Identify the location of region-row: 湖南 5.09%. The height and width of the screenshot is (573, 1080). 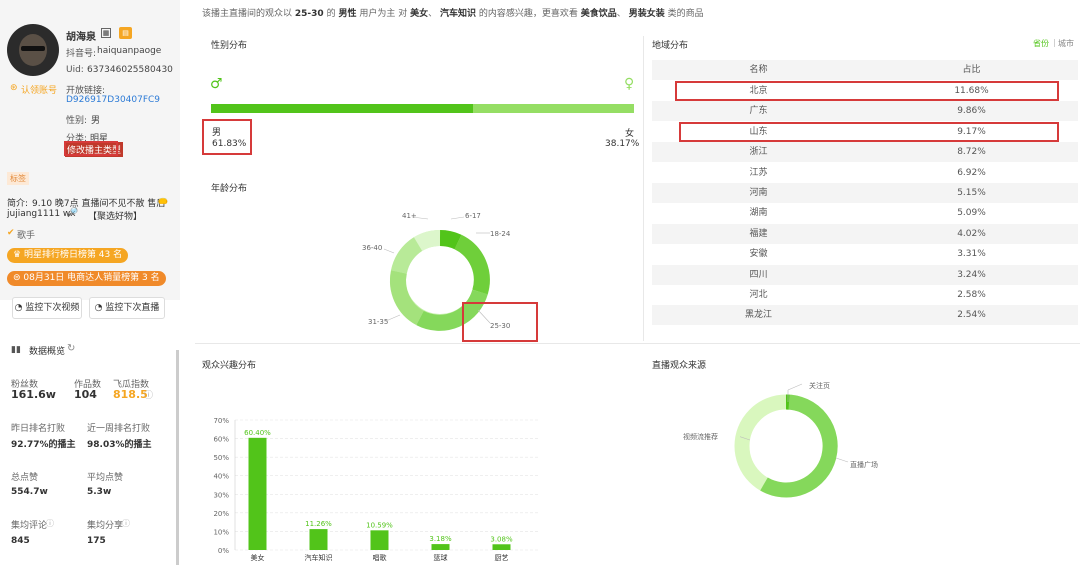
(865, 213).